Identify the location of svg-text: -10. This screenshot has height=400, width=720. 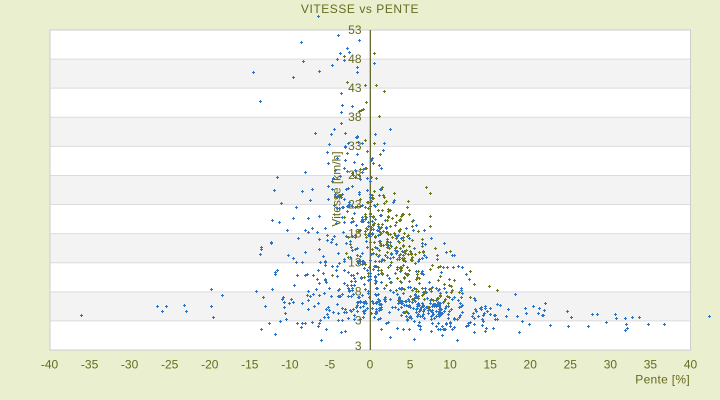
(290, 365).